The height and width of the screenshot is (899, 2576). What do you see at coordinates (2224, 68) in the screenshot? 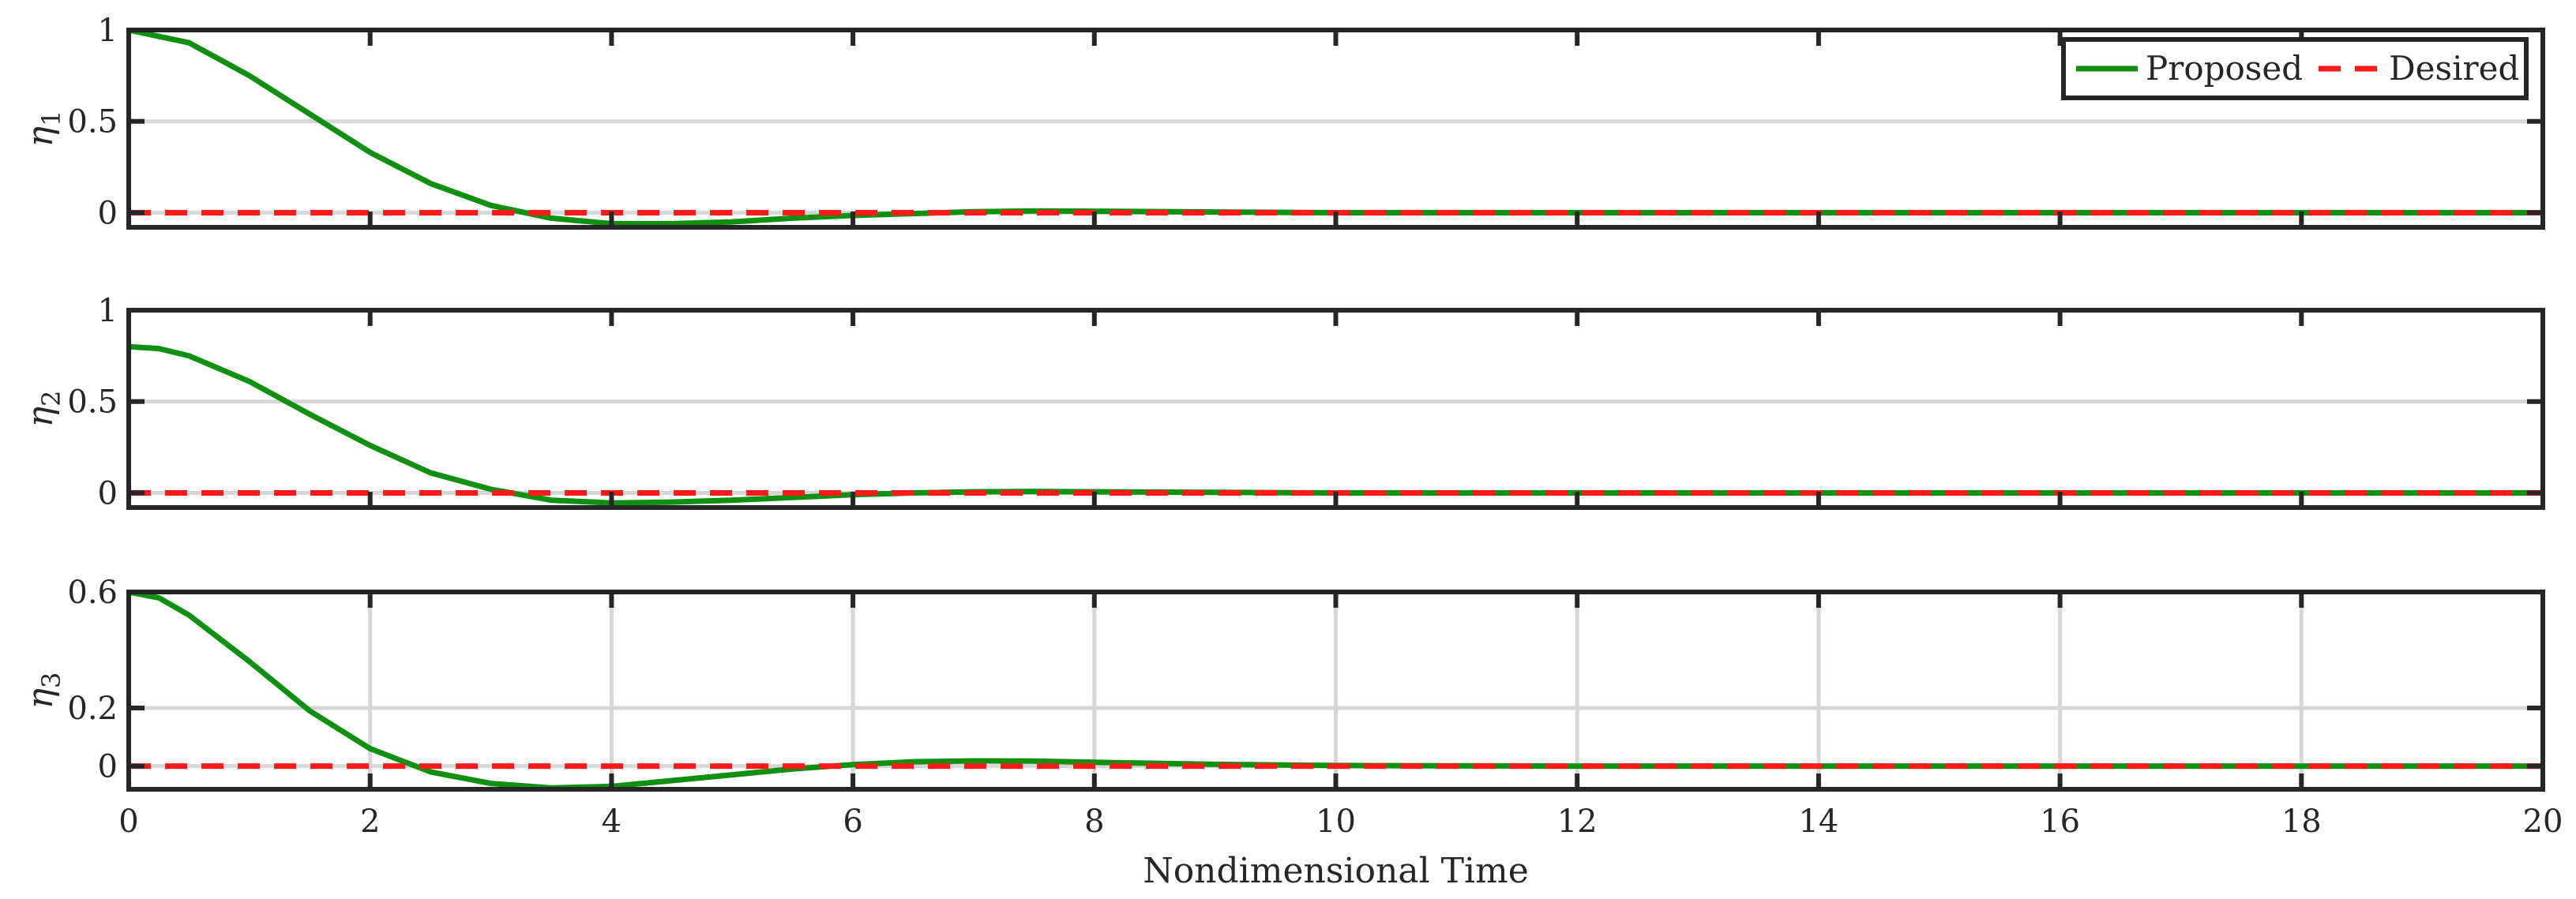
I see `legend-label-proposed: Proposed` at bounding box center [2224, 68].